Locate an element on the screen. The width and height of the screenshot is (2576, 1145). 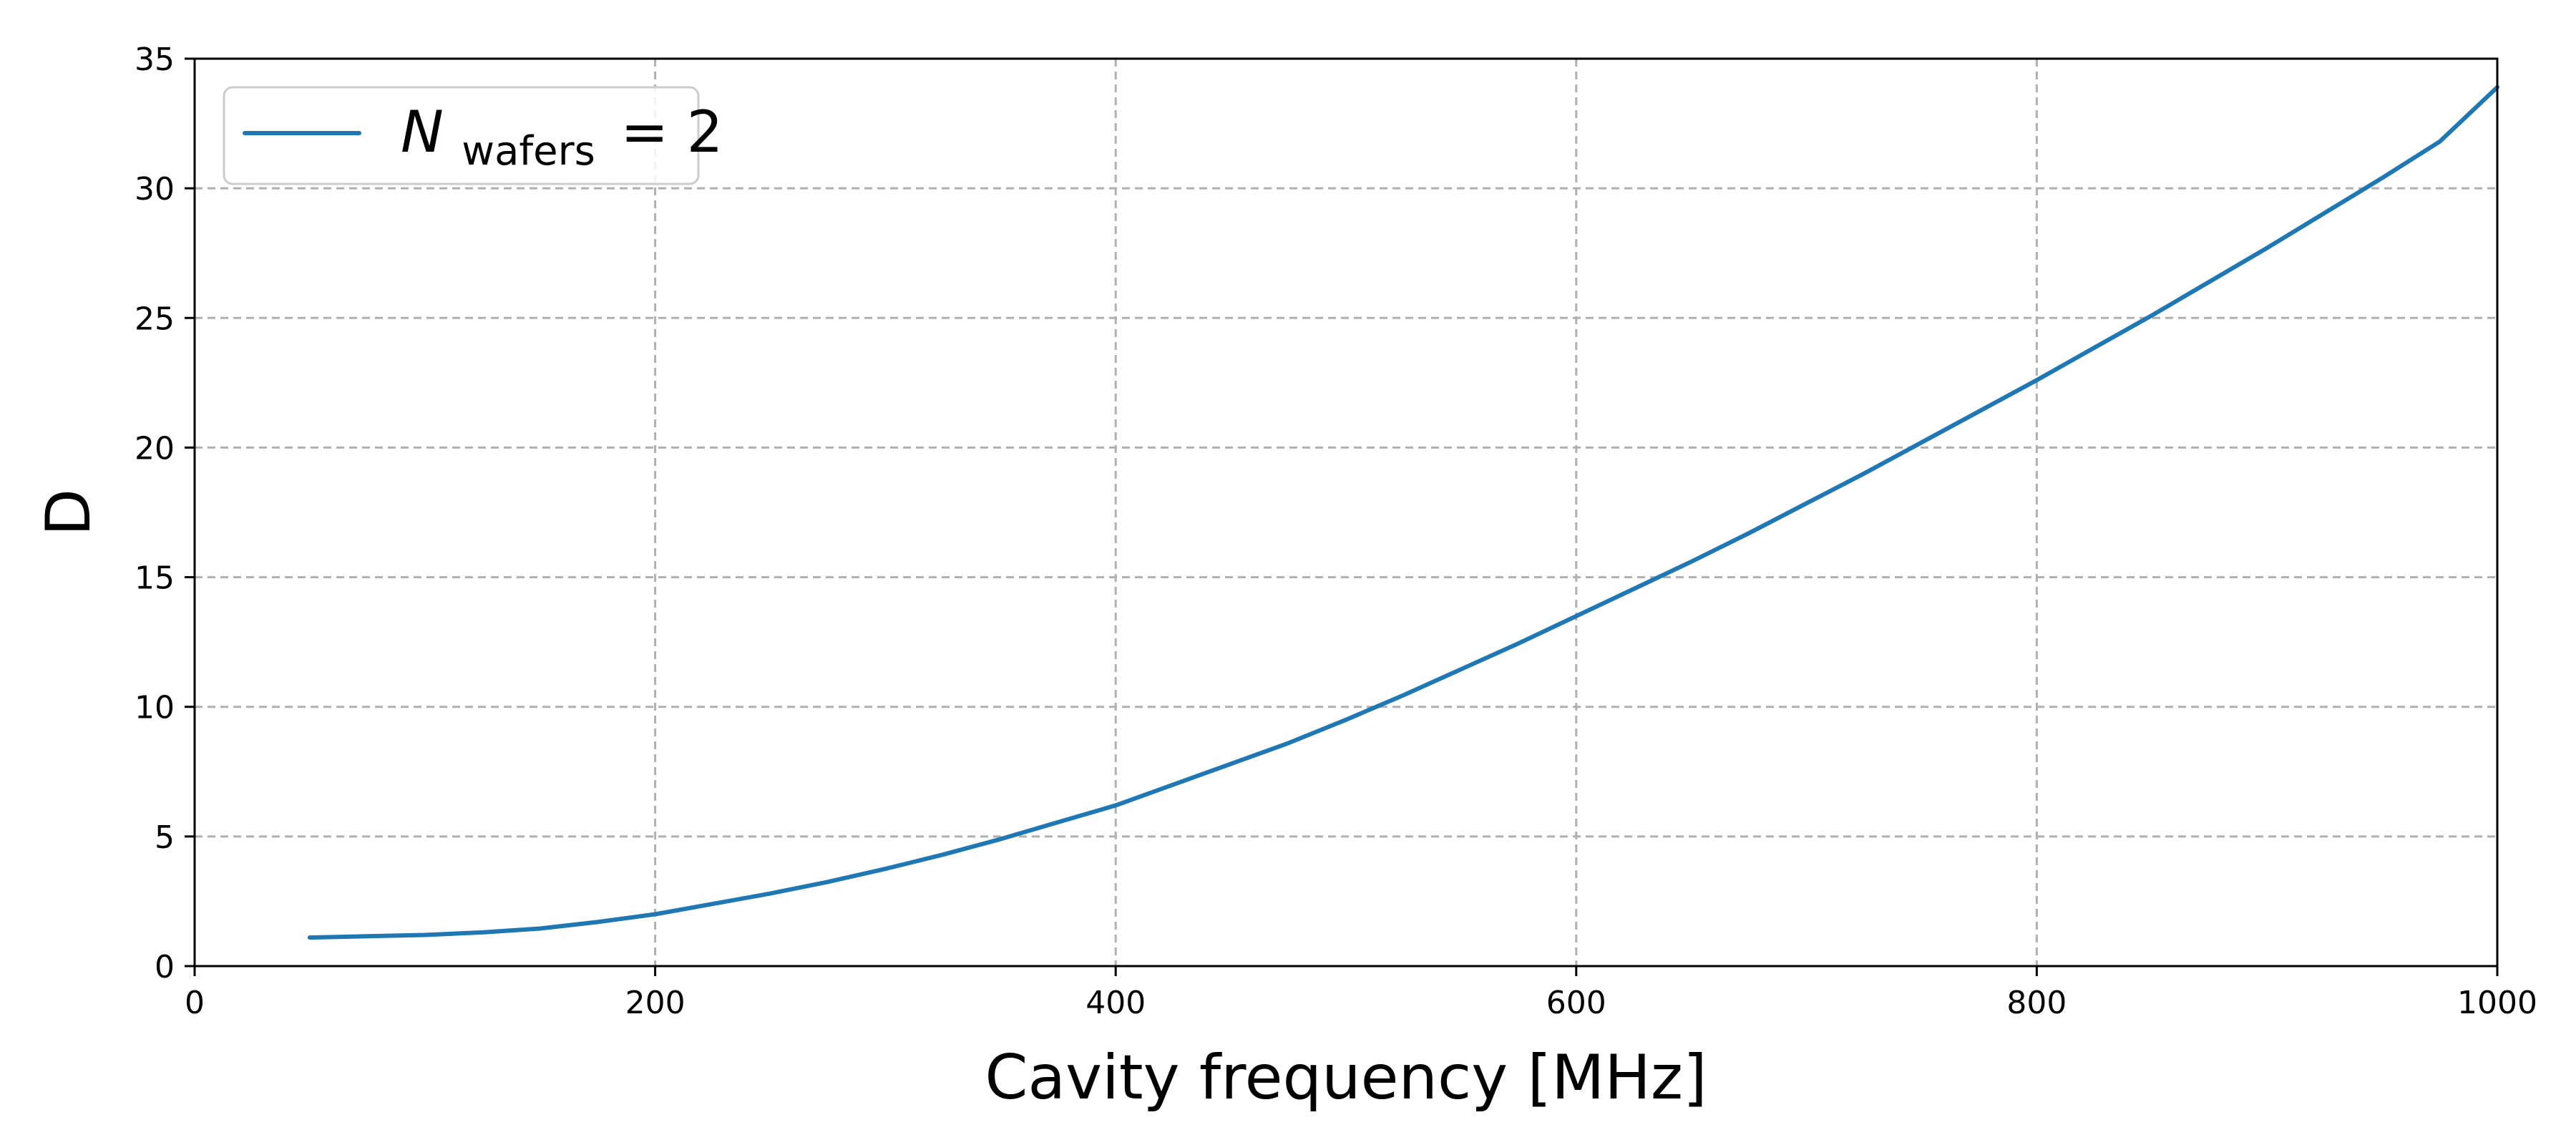
y-tick-label: 10 is located at coordinates (155, 708).